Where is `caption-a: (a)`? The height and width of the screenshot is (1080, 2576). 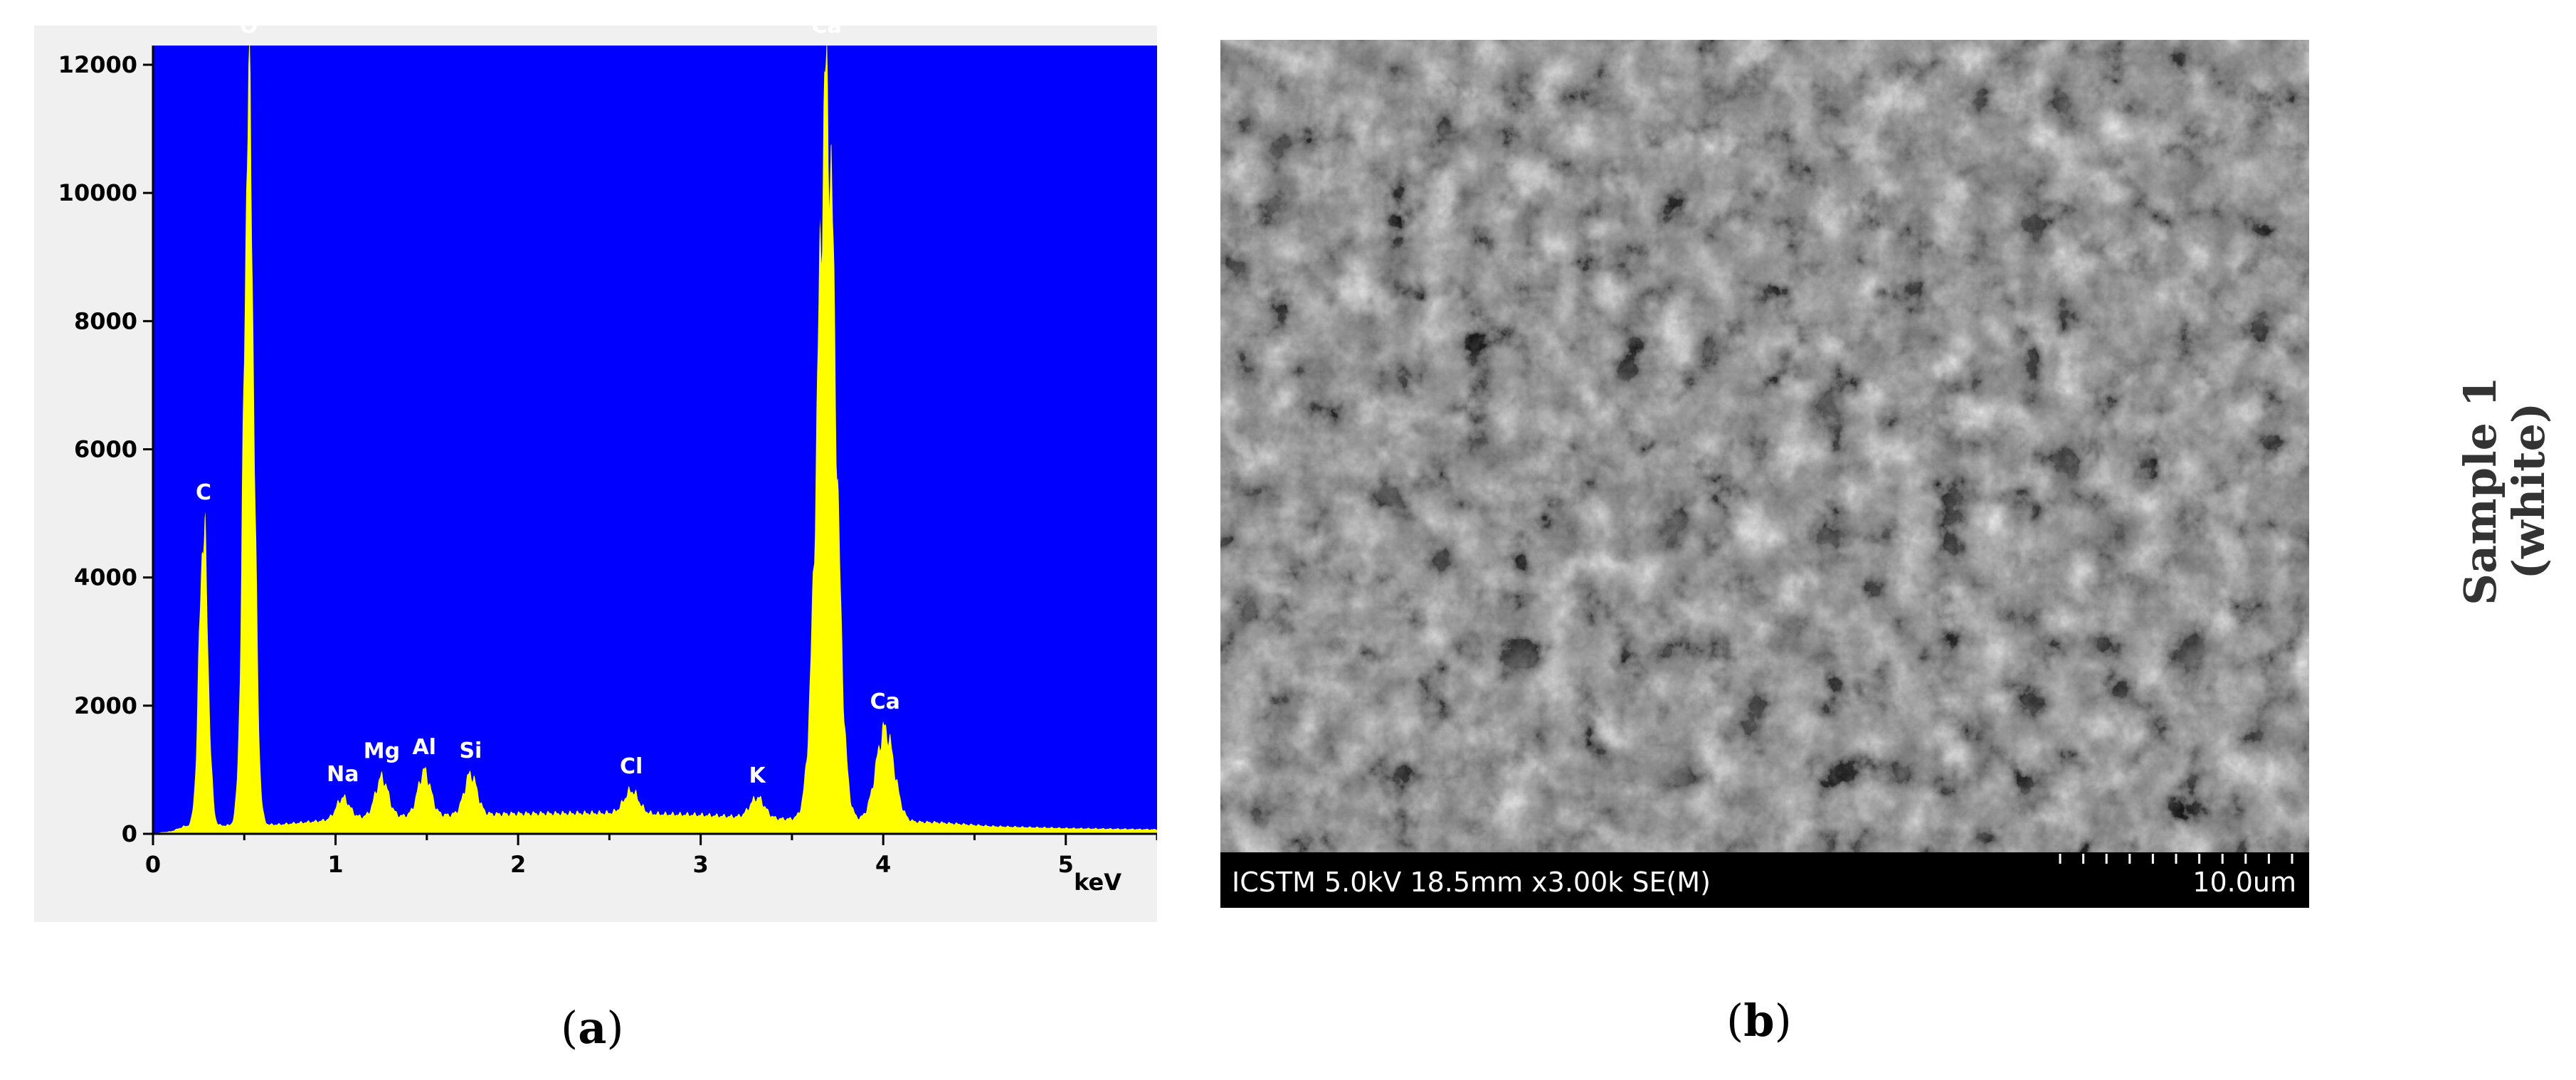
caption-a: (a) is located at coordinates (592, 1028).